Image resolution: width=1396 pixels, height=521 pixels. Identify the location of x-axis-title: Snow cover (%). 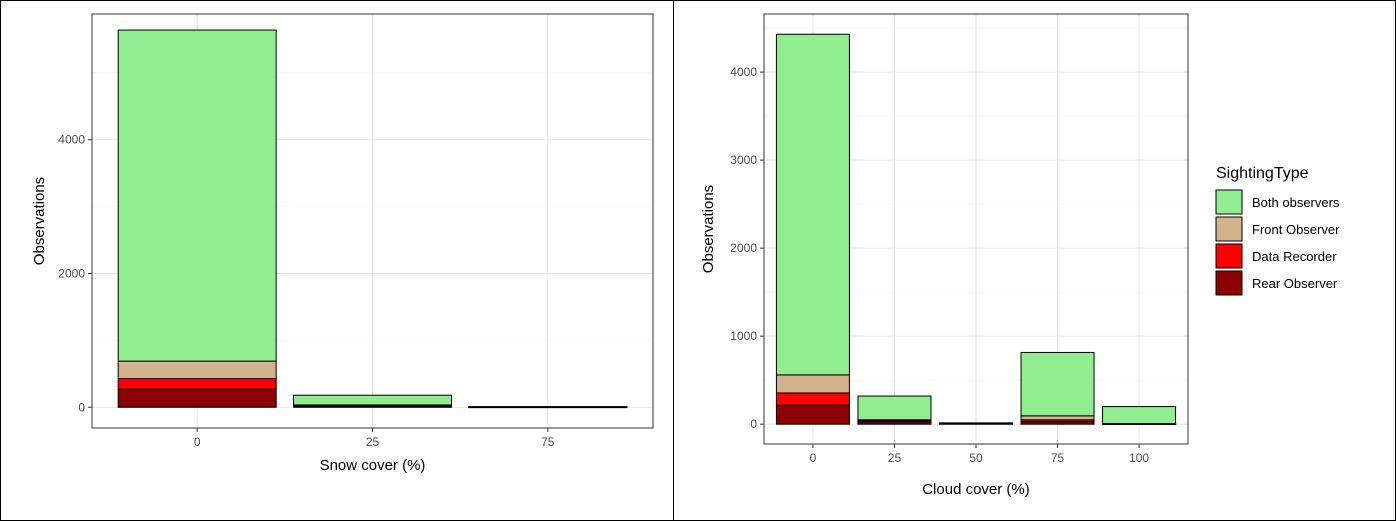
(373, 465).